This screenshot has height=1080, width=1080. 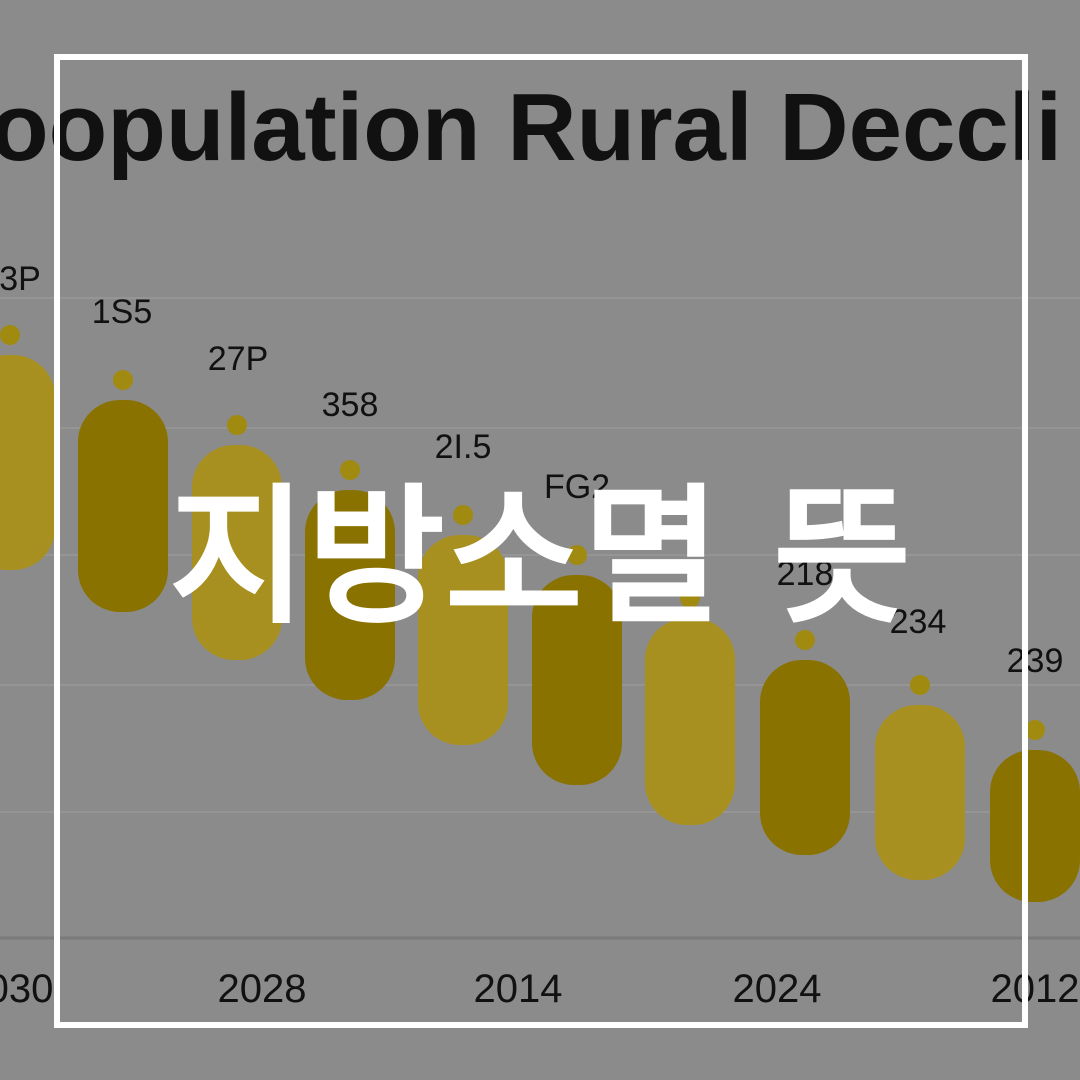 What do you see at coordinates (518, 989) in the screenshot?
I see `x-label: 2014` at bounding box center [518, 989].